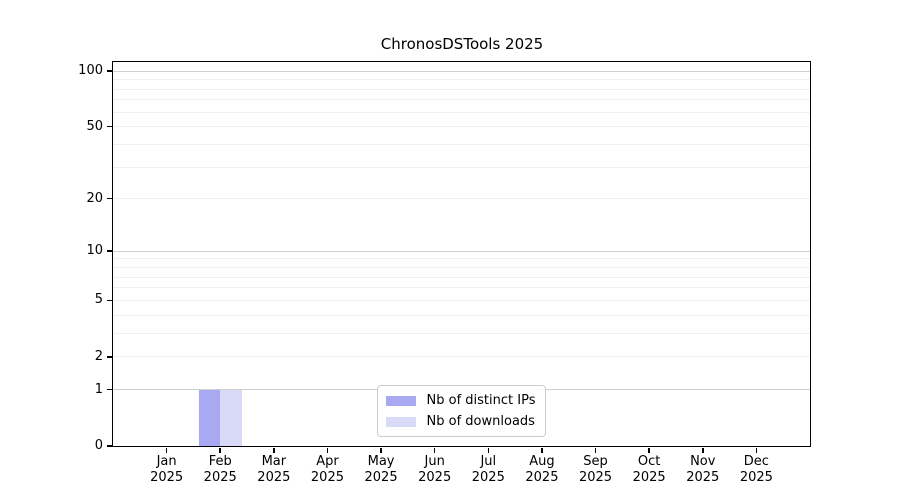  Describe the element at coordinates (434, 461) in the screenshot. I see `x-tick-month: Jun` at that location.